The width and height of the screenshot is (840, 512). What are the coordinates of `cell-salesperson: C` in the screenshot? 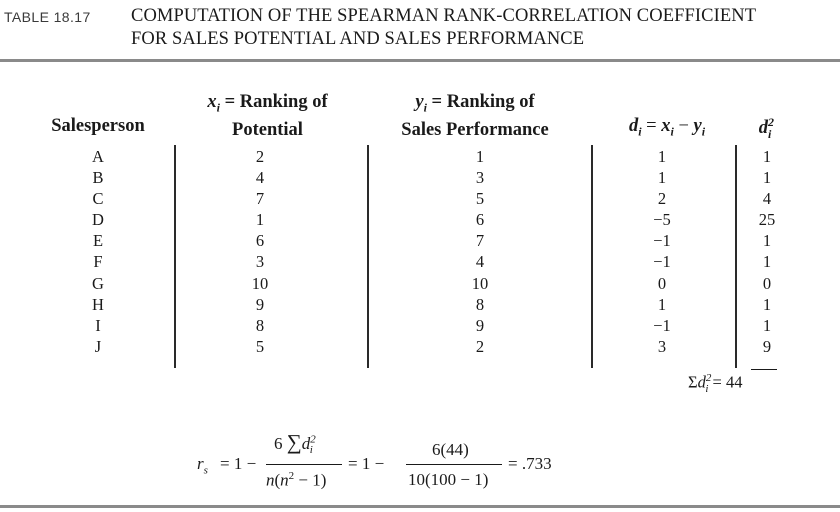 It's located at (98, 199).